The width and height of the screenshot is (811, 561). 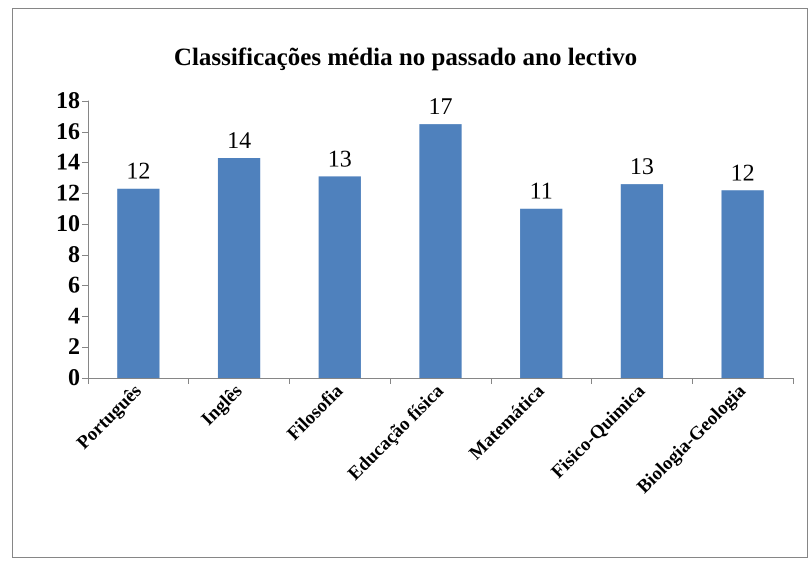 What do you see at coordinates (74, 316) in the screenshot?
I see `y-tick-label: 4` at bounding box center [74, 316].